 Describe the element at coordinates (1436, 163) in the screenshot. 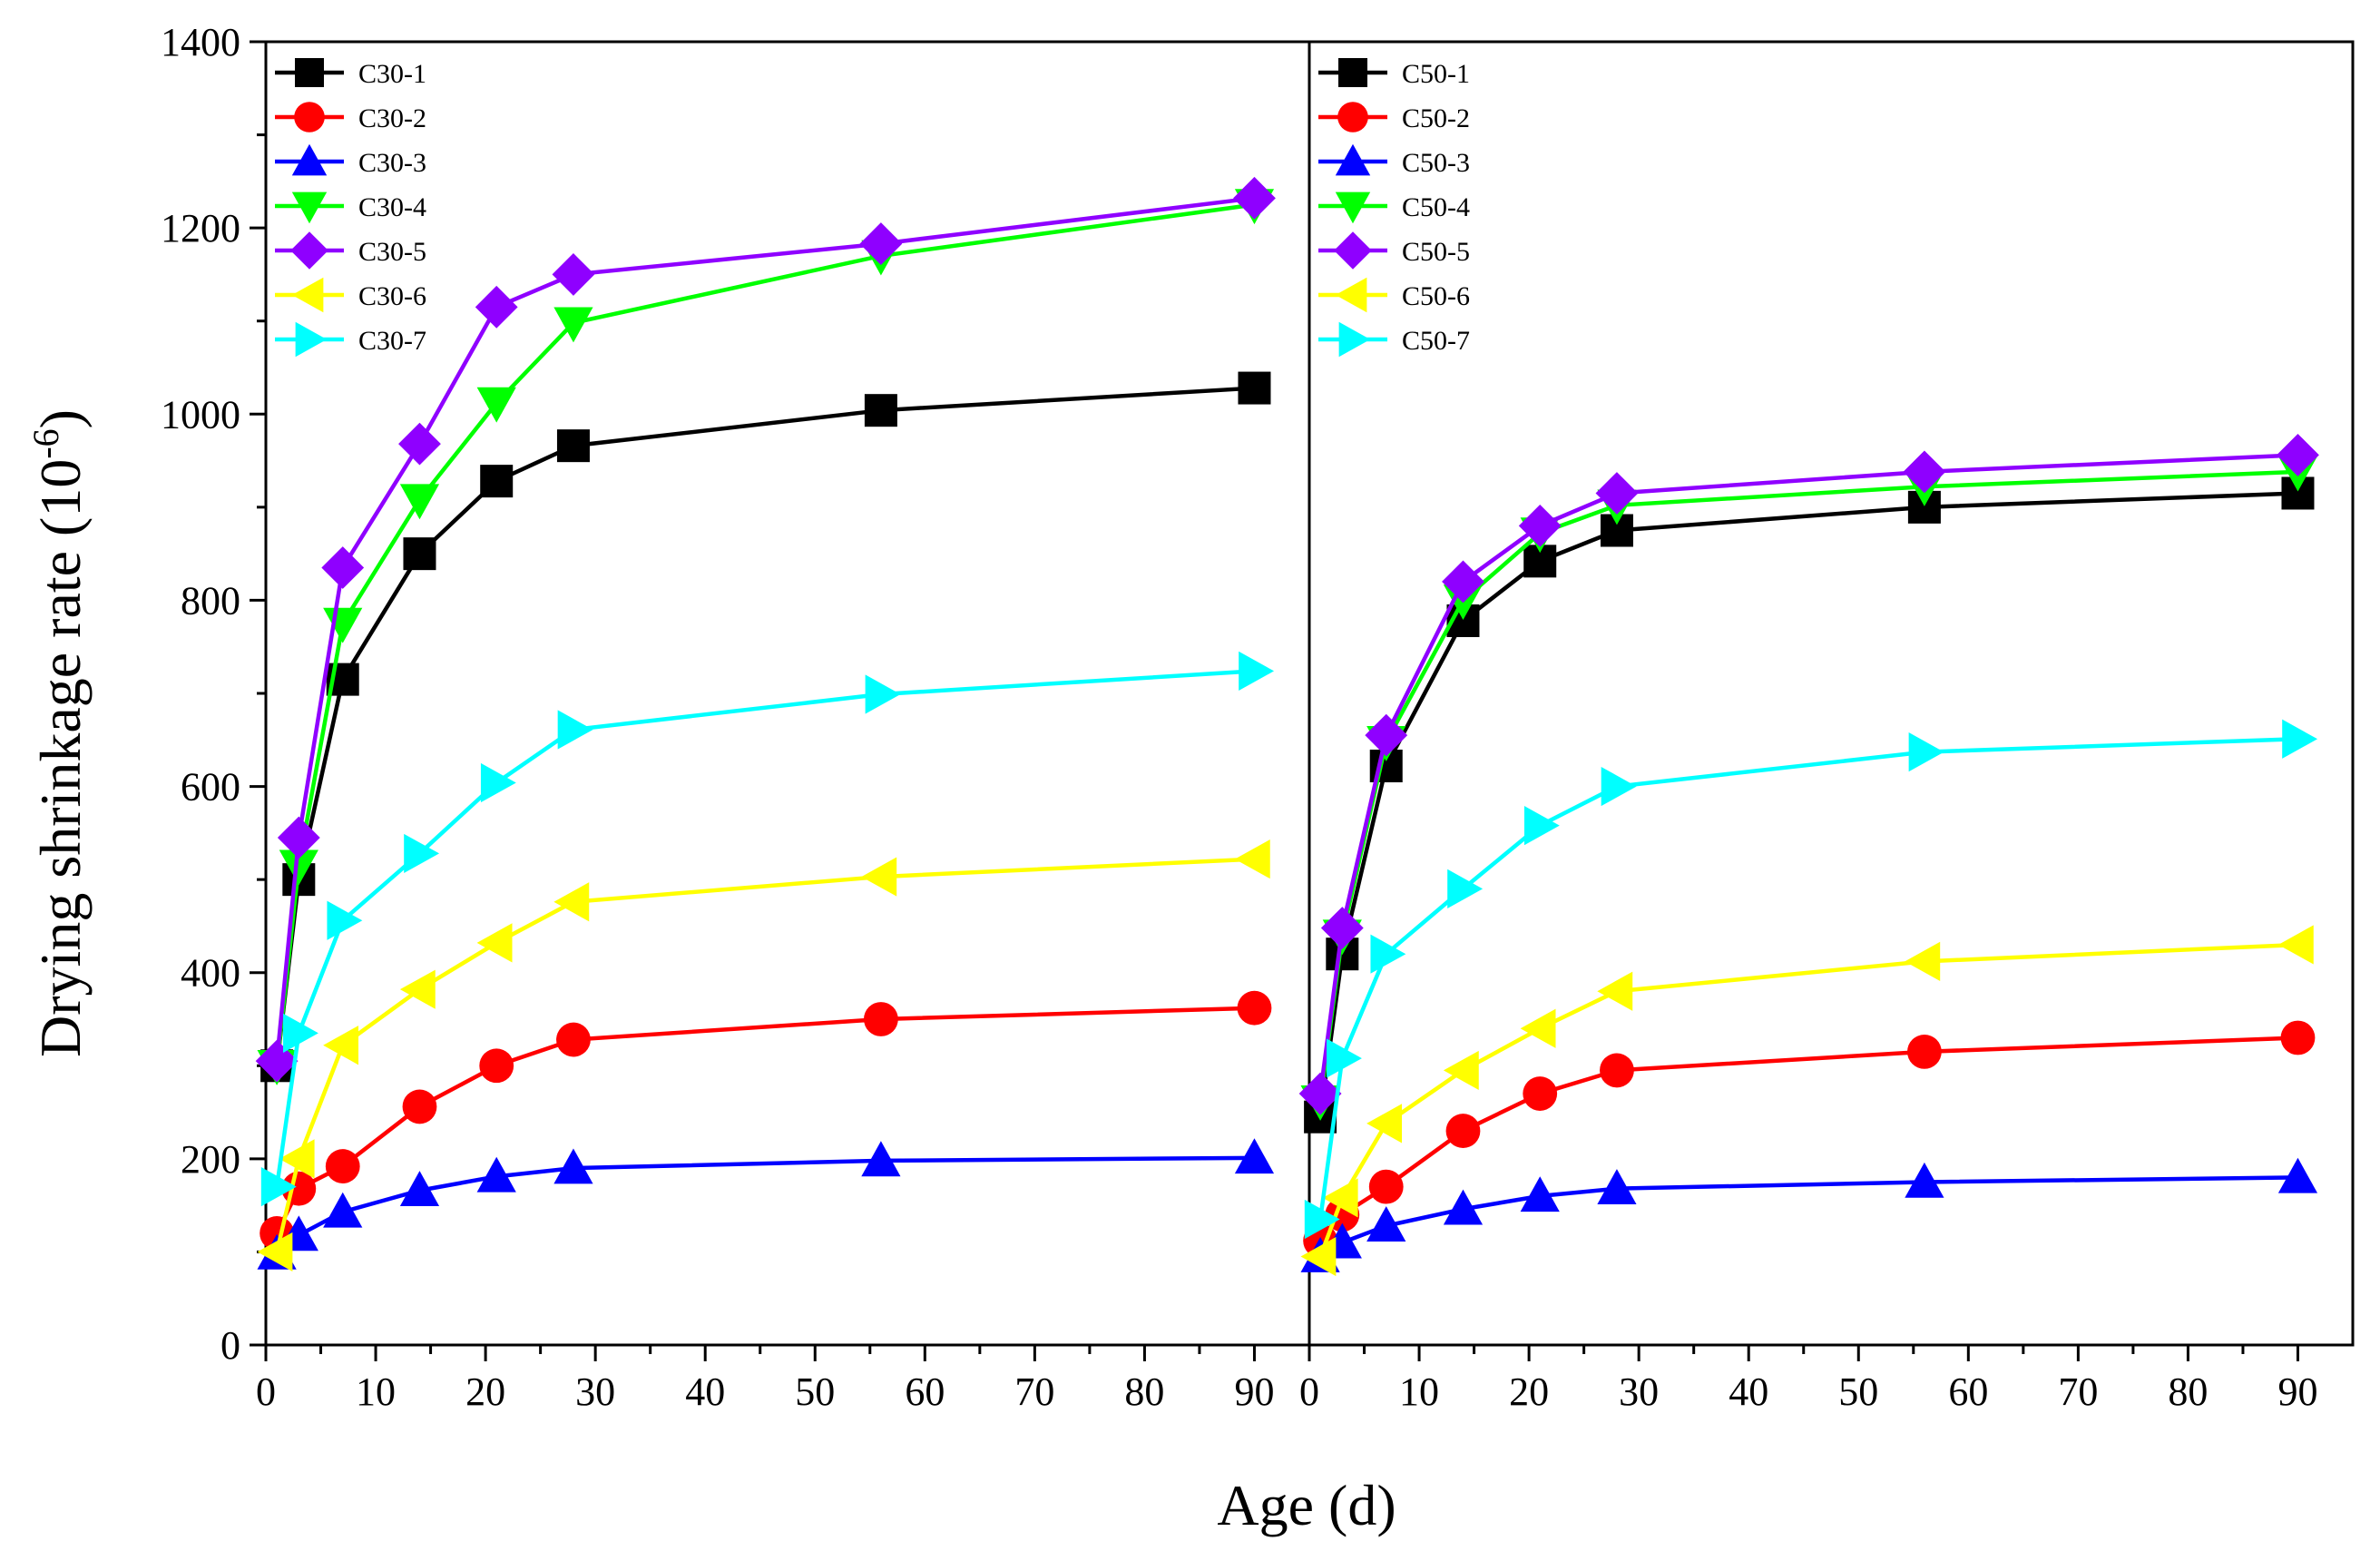

I see `legend-label: C50-3` at that location.